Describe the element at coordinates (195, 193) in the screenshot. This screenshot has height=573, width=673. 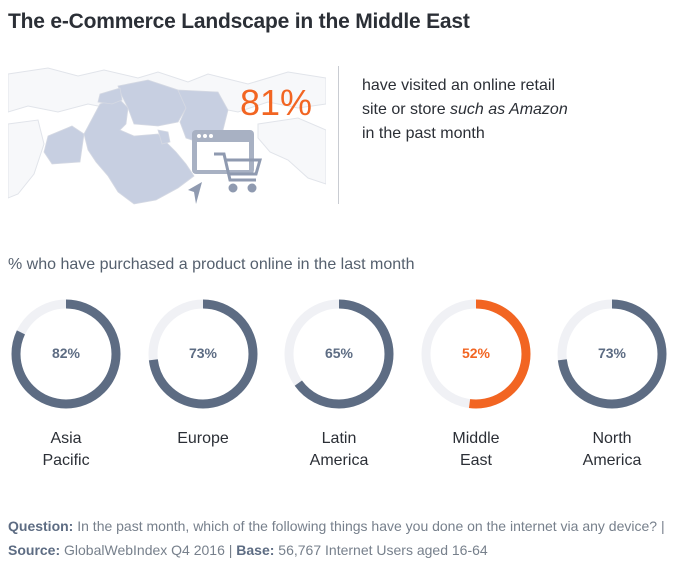
I see `cursor-icon` at that location.